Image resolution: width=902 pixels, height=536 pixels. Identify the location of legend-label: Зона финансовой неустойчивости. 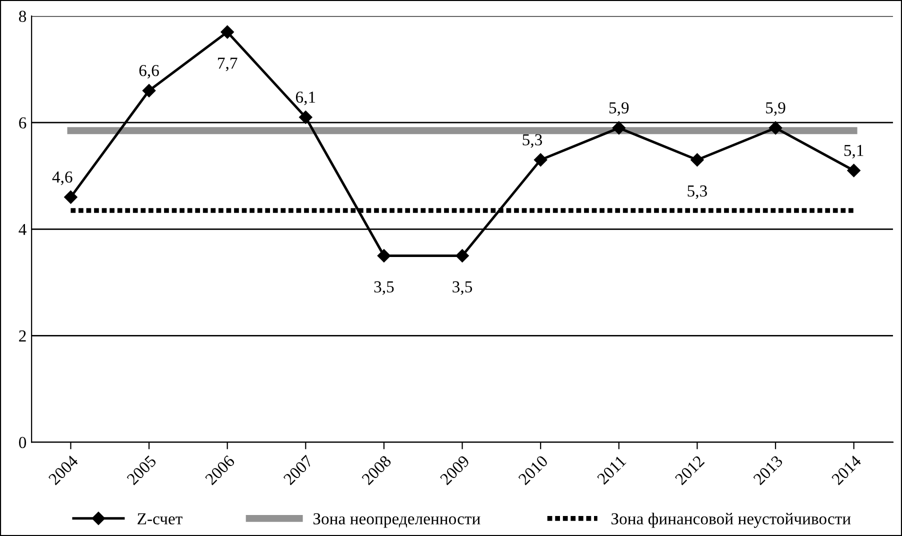
(731, 520).